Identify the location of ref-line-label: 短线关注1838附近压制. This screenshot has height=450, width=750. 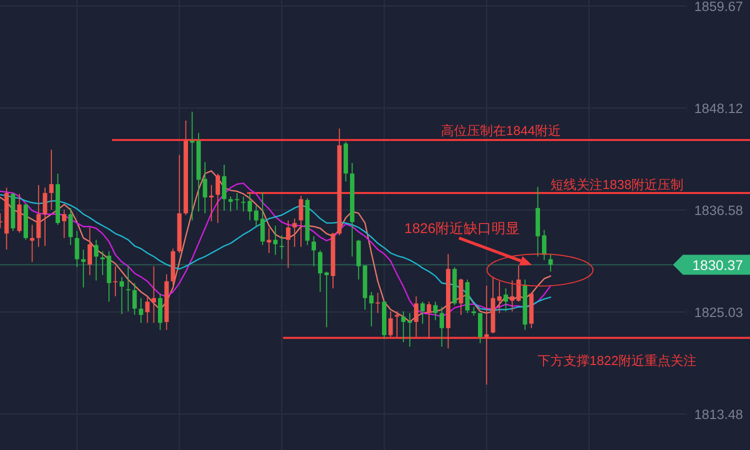
(617, 184).